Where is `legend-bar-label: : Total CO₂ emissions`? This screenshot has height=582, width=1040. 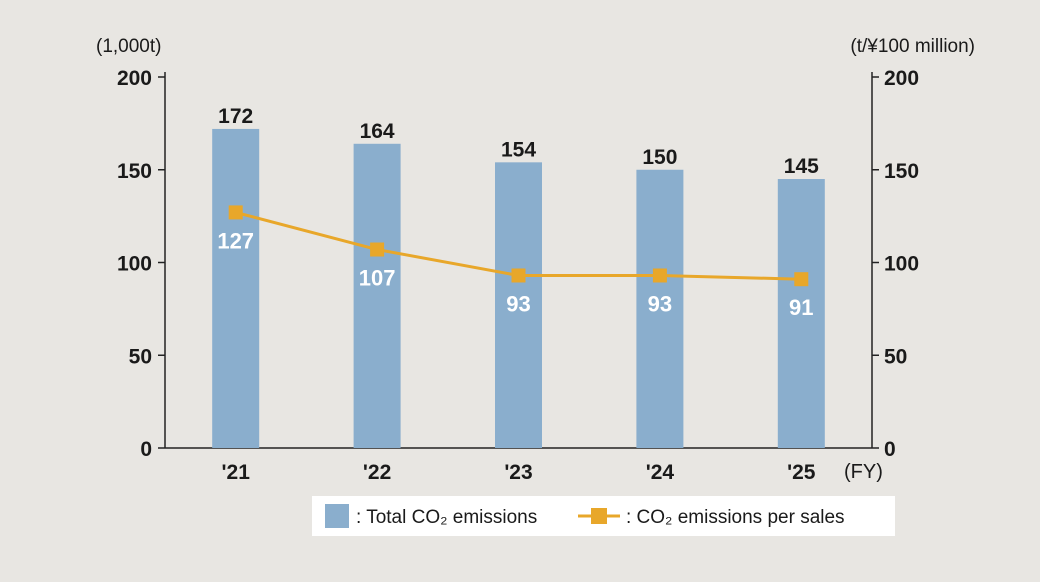 legend-bar-label: : Total CO₂ emissions is located at coordinates (446, 517).